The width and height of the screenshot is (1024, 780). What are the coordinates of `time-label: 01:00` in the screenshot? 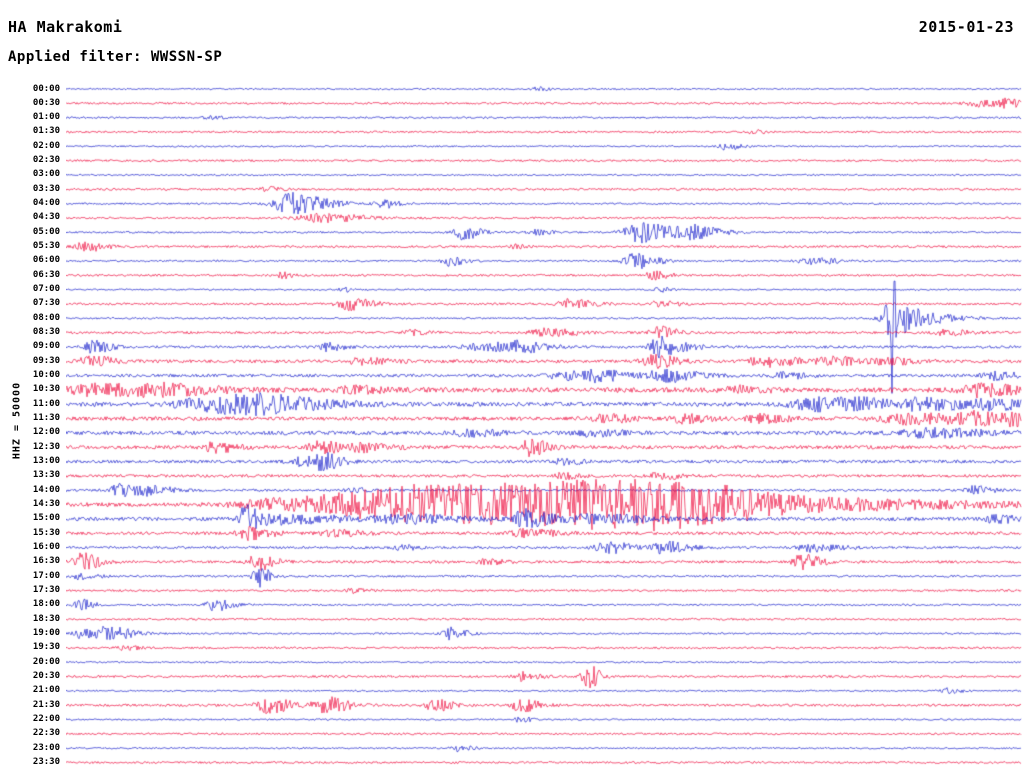 It's located at (46, 117).